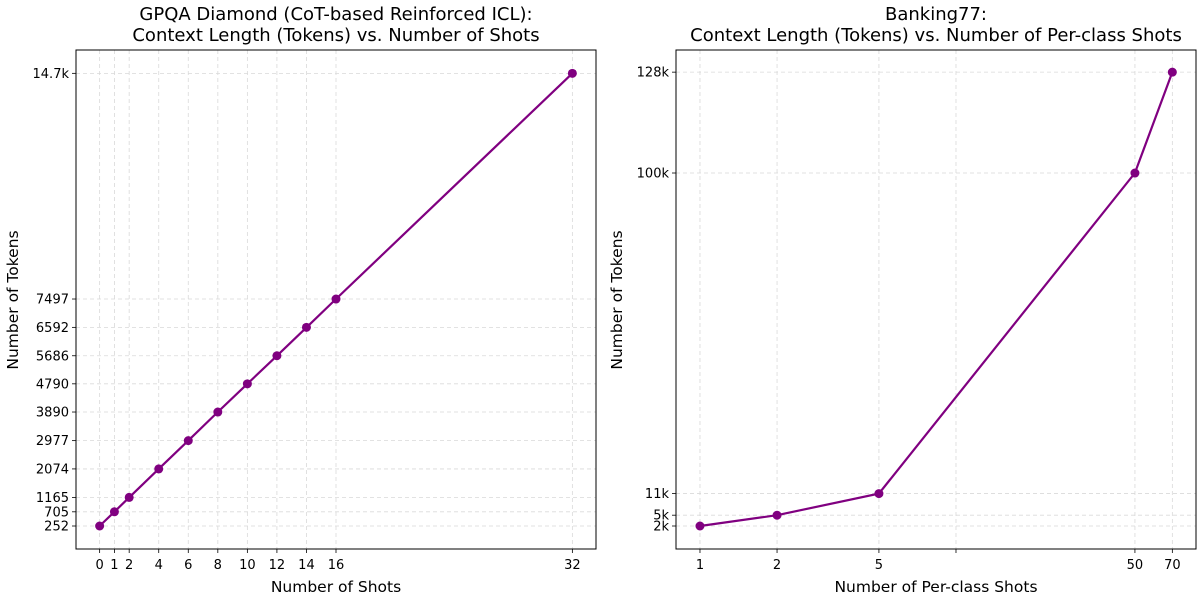 This screenshot has height=600, width=1200. I want to click on y-tick-label: 2k, so click(661, 527).